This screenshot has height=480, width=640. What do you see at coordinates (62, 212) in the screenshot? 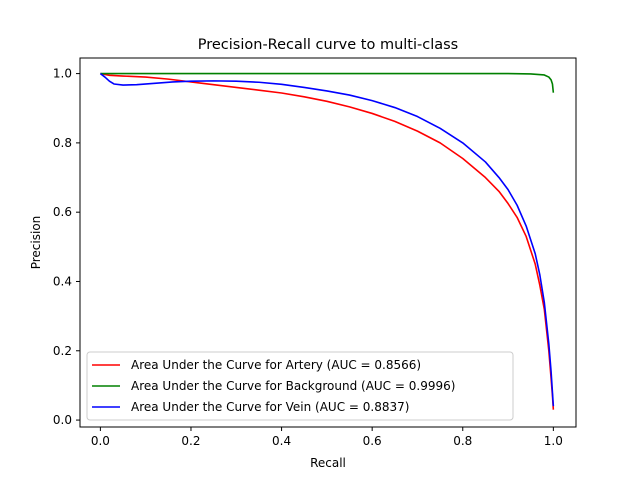
I see `y-tick-label: 0.6` at bounding box center [62, 212].